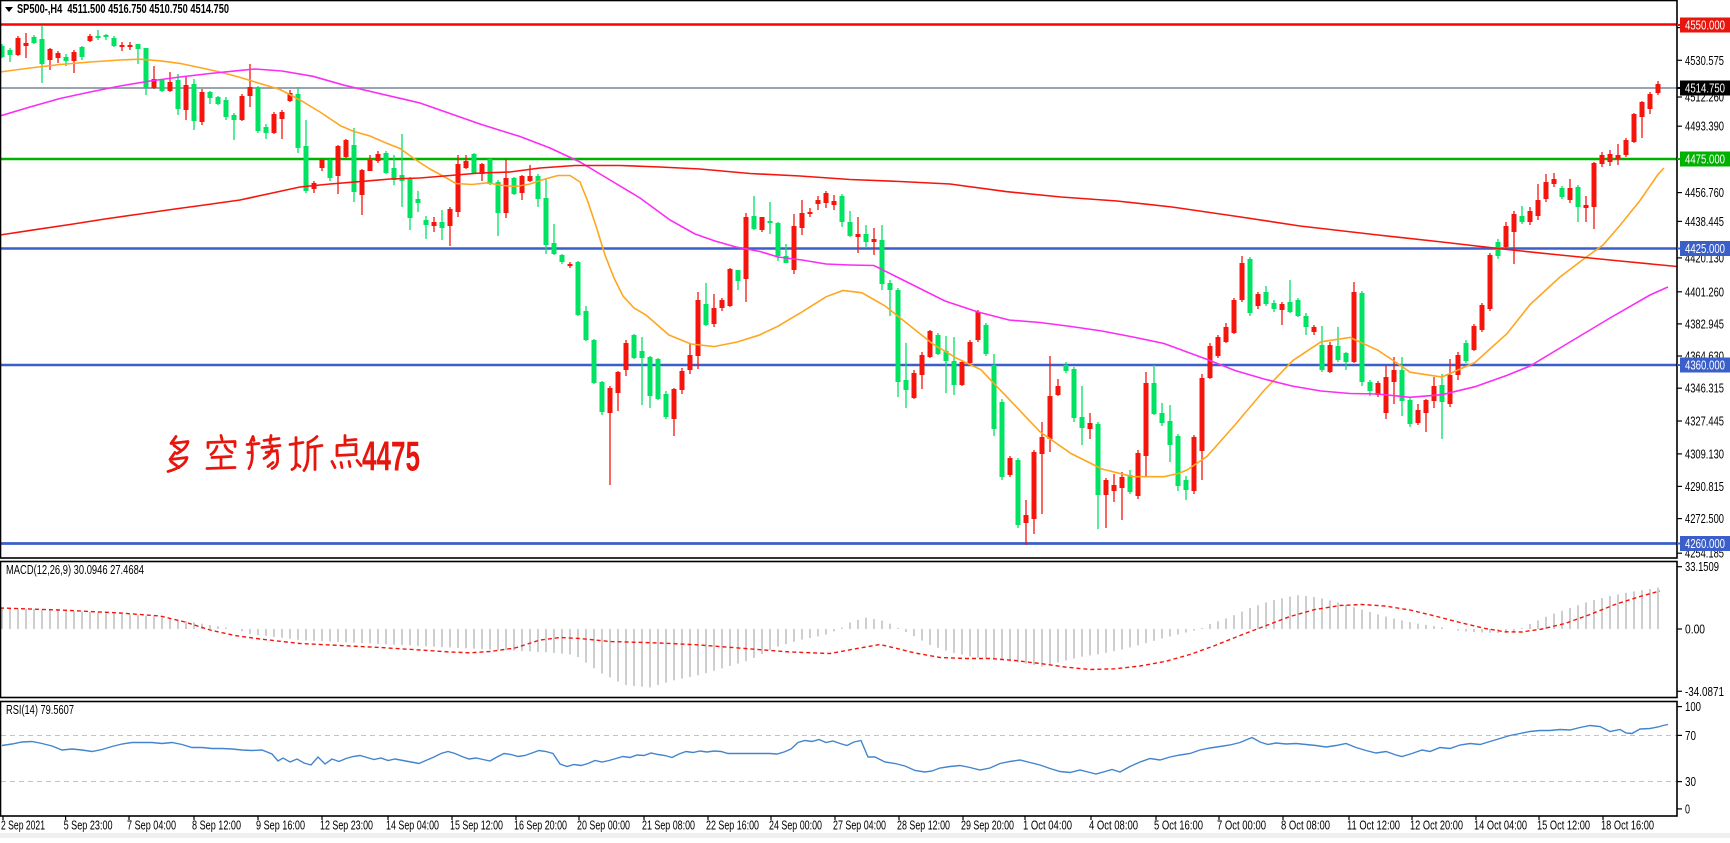  I want to click on svg-text: 2 Sep 2021, so click(23, 826).